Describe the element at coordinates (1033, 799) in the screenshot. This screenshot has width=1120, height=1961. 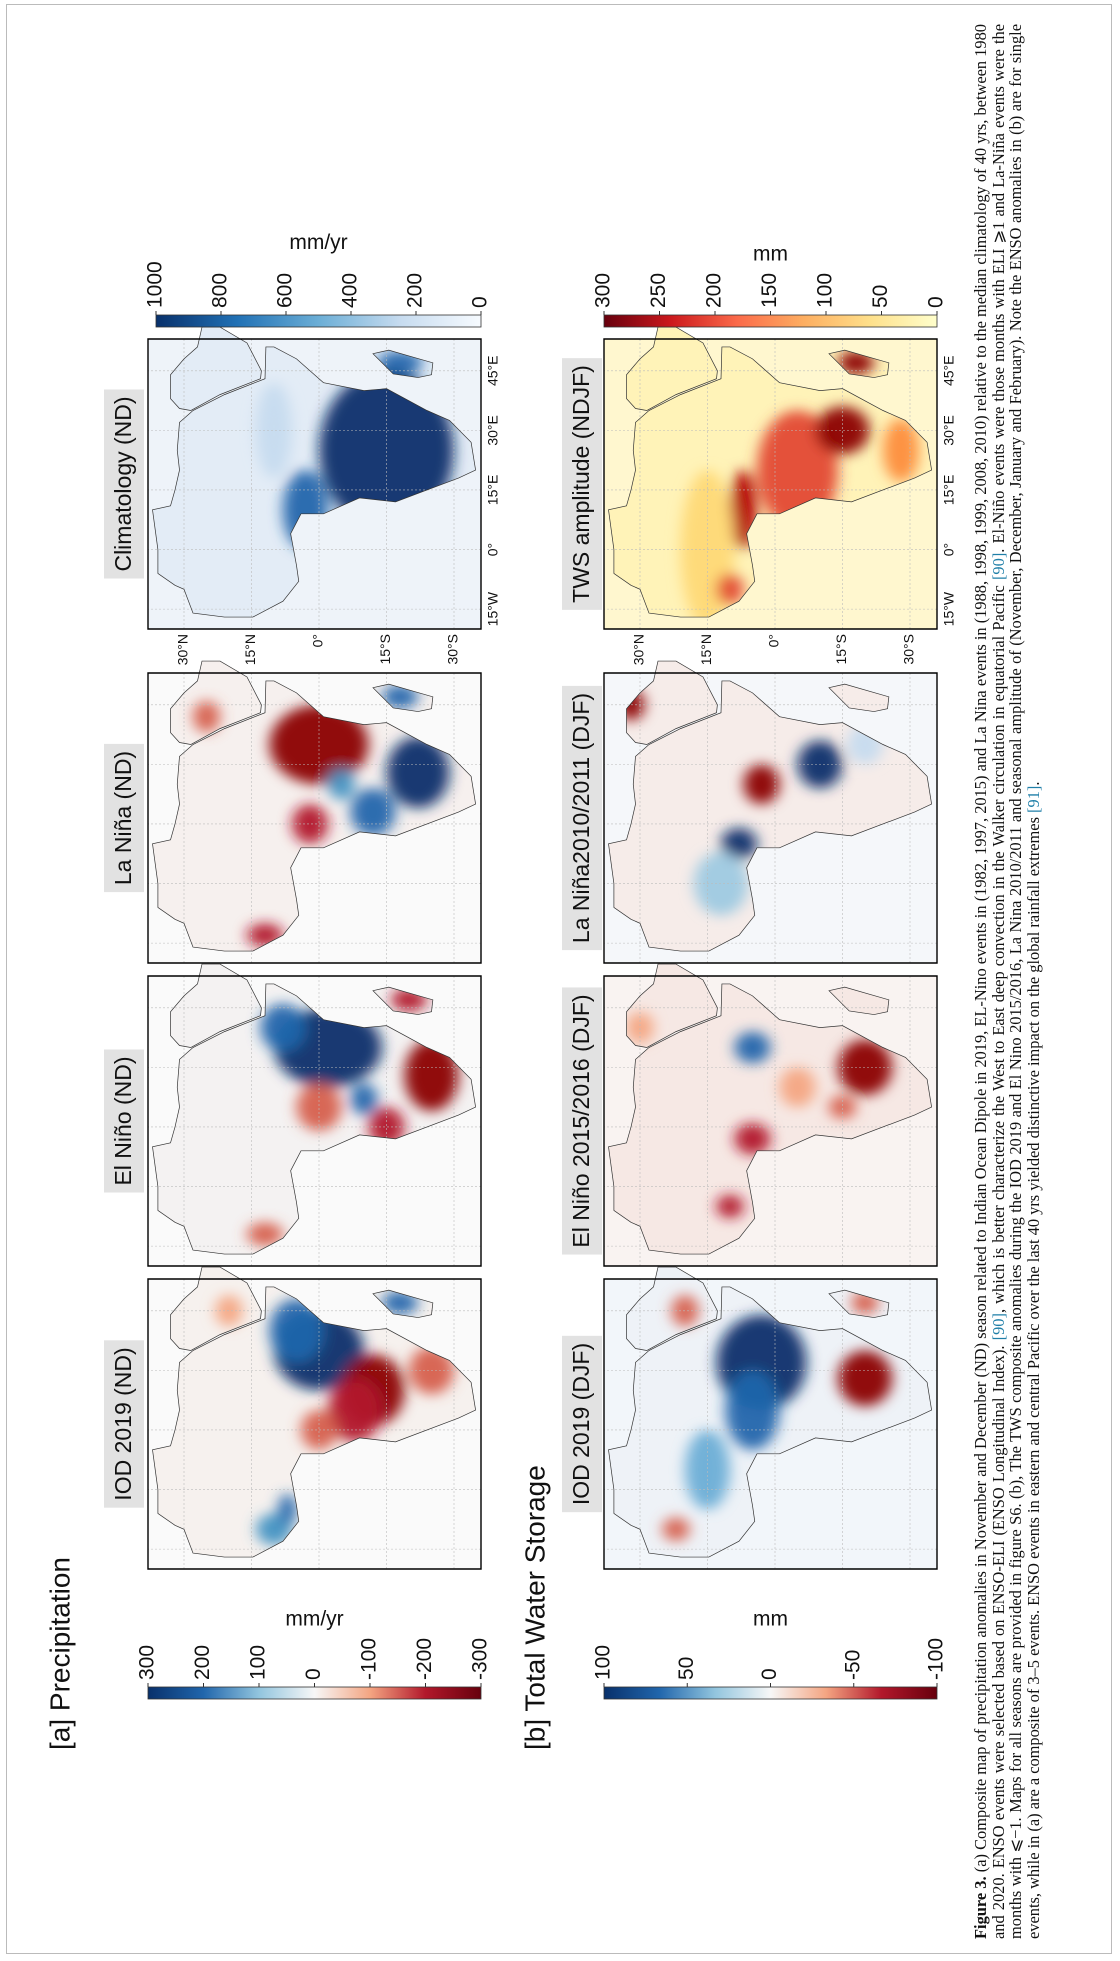
I see `citation: [91]` at that location.